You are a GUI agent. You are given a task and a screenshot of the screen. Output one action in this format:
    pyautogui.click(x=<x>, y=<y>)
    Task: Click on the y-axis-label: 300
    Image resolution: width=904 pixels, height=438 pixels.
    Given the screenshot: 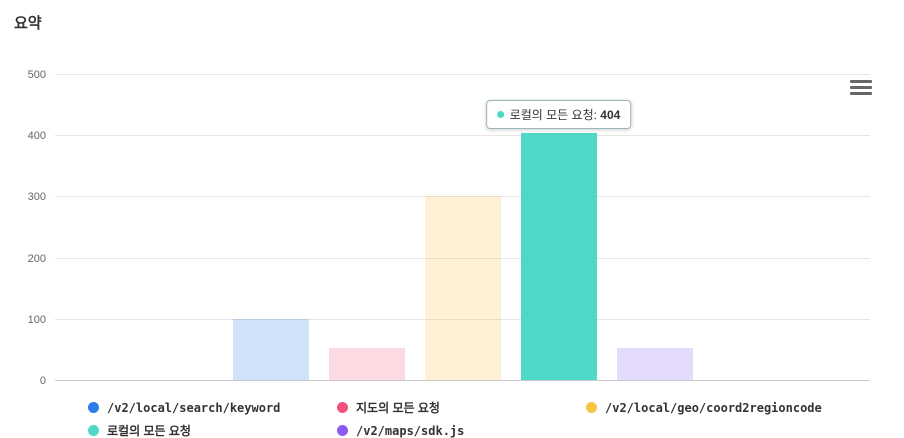 What is the action you would take?
    pyautogui.click(x=36, y=197)
    